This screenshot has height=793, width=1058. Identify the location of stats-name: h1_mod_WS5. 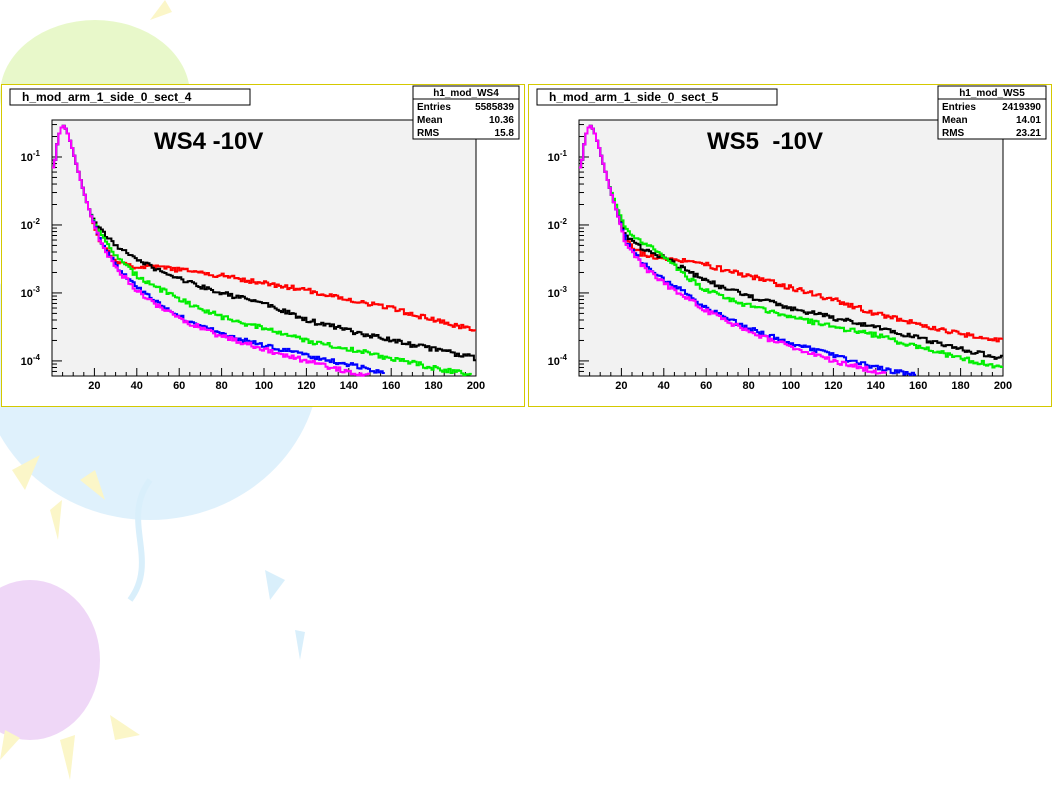
(992, 93).